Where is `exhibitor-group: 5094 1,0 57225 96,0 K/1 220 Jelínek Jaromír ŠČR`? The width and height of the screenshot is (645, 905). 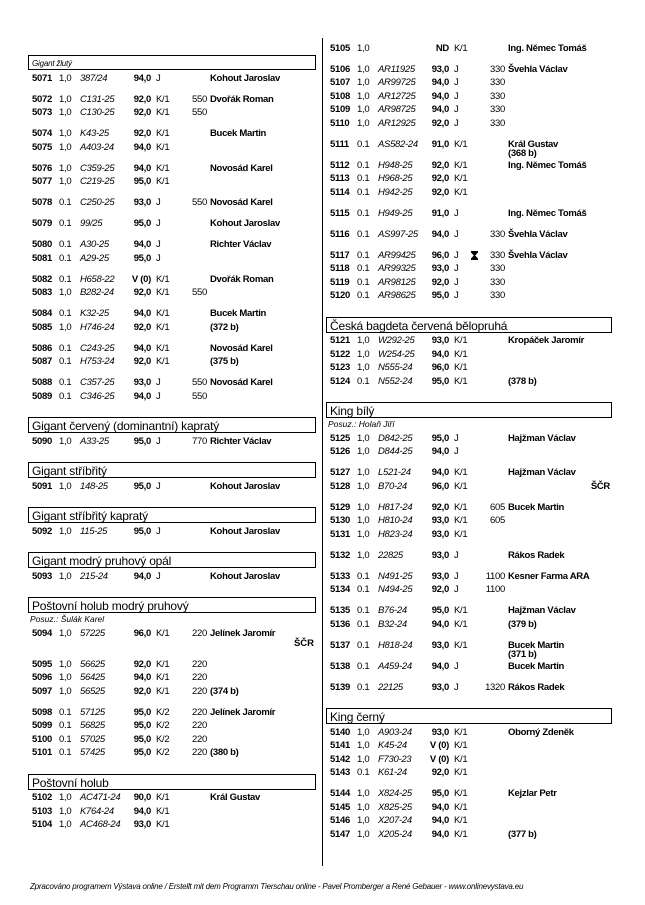 exhibitor-group: 5094 1,0 57225 96,0 K/1 220 Jelínek Jaromír ŠČR is located at coordinates (172, 639).